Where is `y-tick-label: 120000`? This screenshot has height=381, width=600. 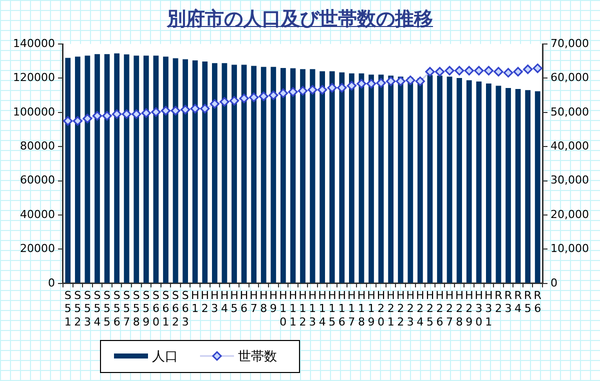 y-tick-label: 120000 is located at coordinates (33, 77).